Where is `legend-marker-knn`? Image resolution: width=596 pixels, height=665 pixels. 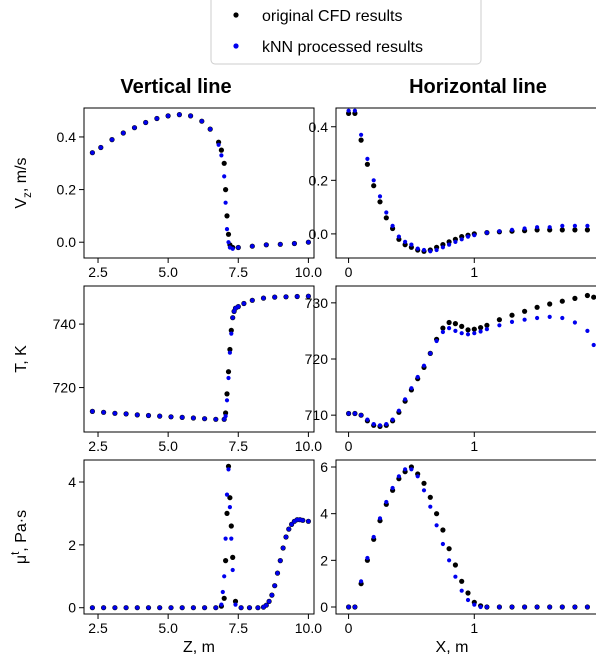 legend-marker-knn is located at coordinates (236, 46).